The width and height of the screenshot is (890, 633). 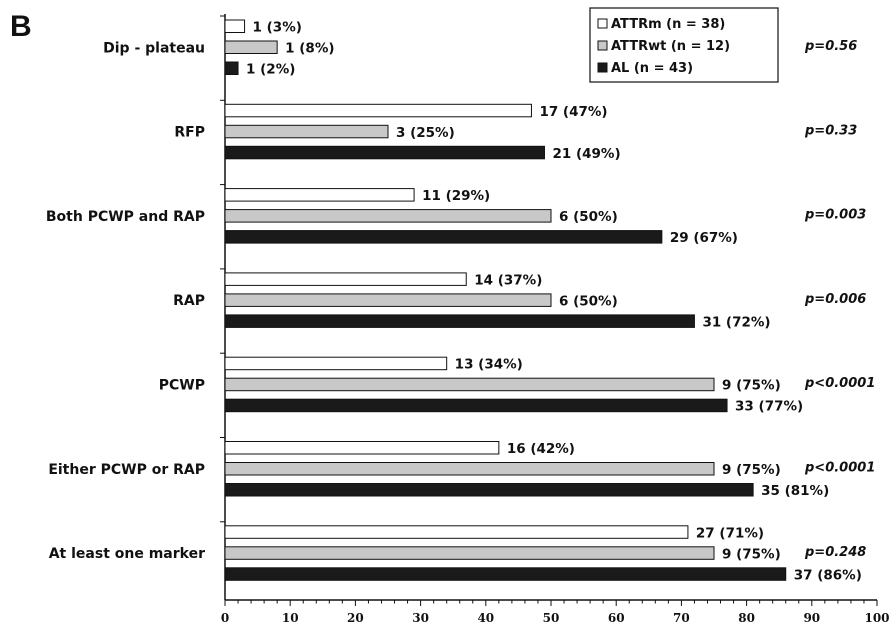 I want to click on category-label: Dip - plateau, so click(x=154, y=48).